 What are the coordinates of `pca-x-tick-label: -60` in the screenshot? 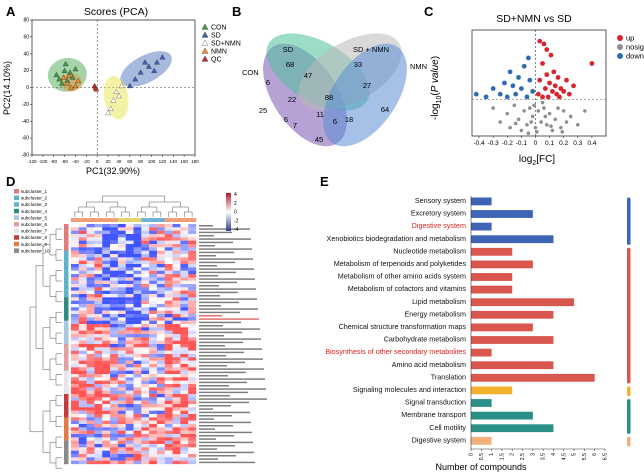 It's located at (64, 161).